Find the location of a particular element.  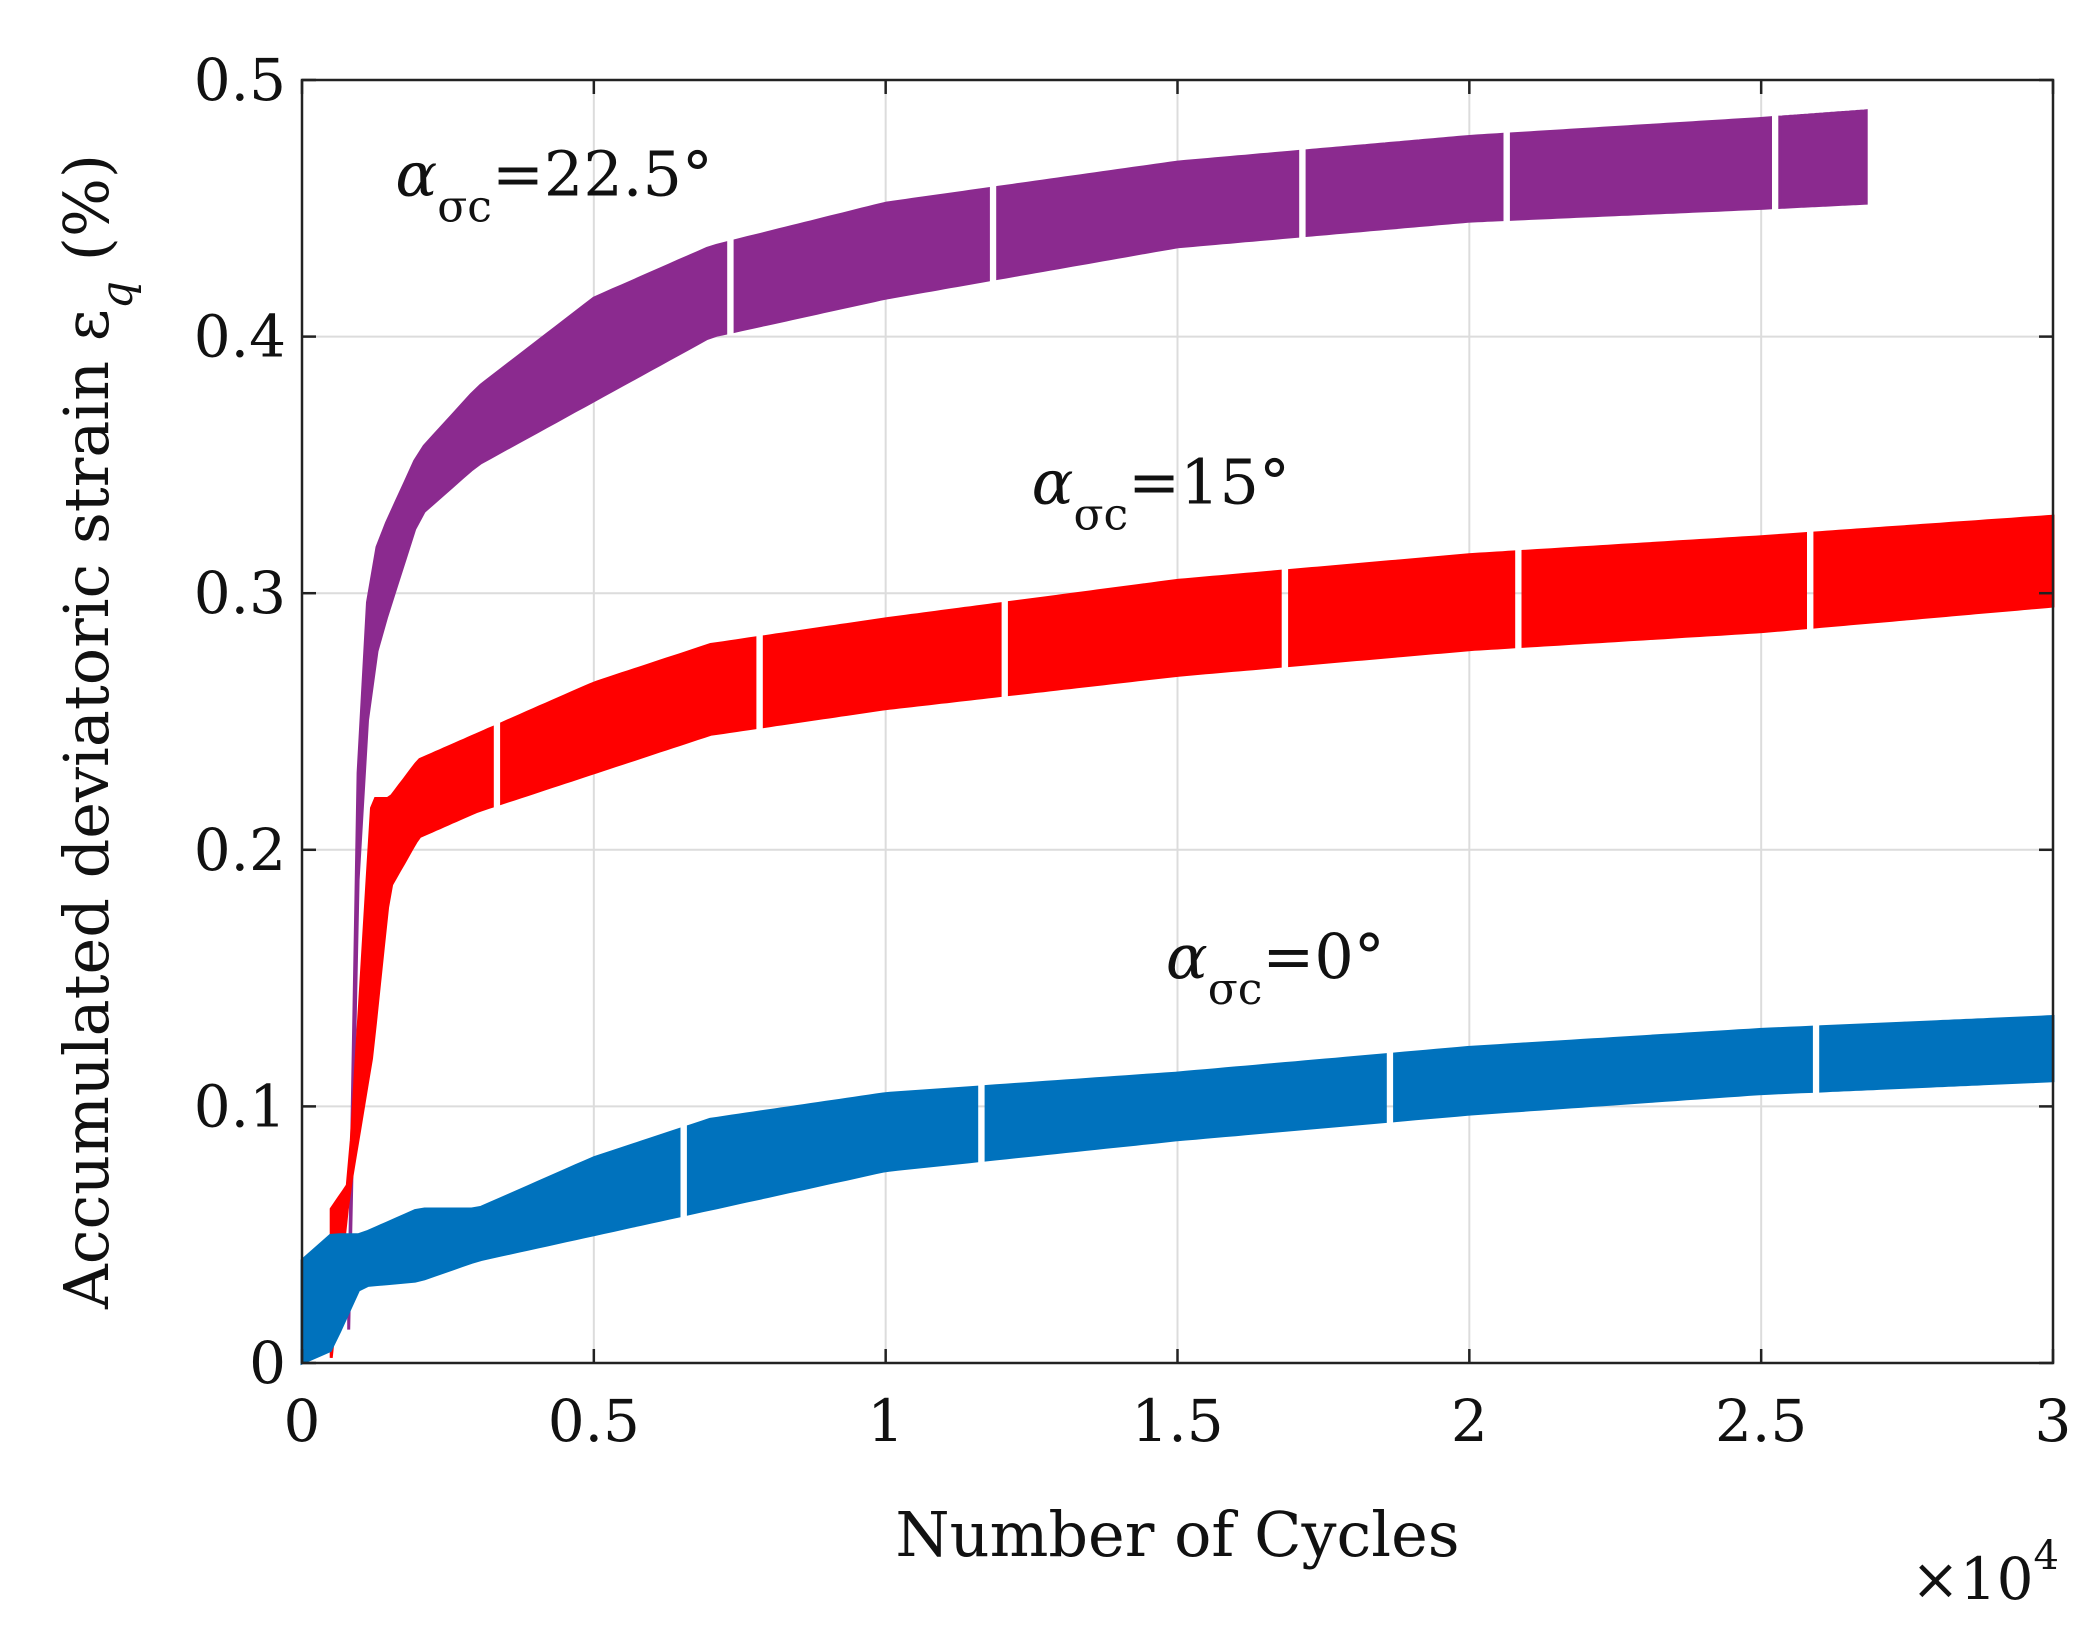

x-tick-label: 0 is located at coordinates (302, 1421).